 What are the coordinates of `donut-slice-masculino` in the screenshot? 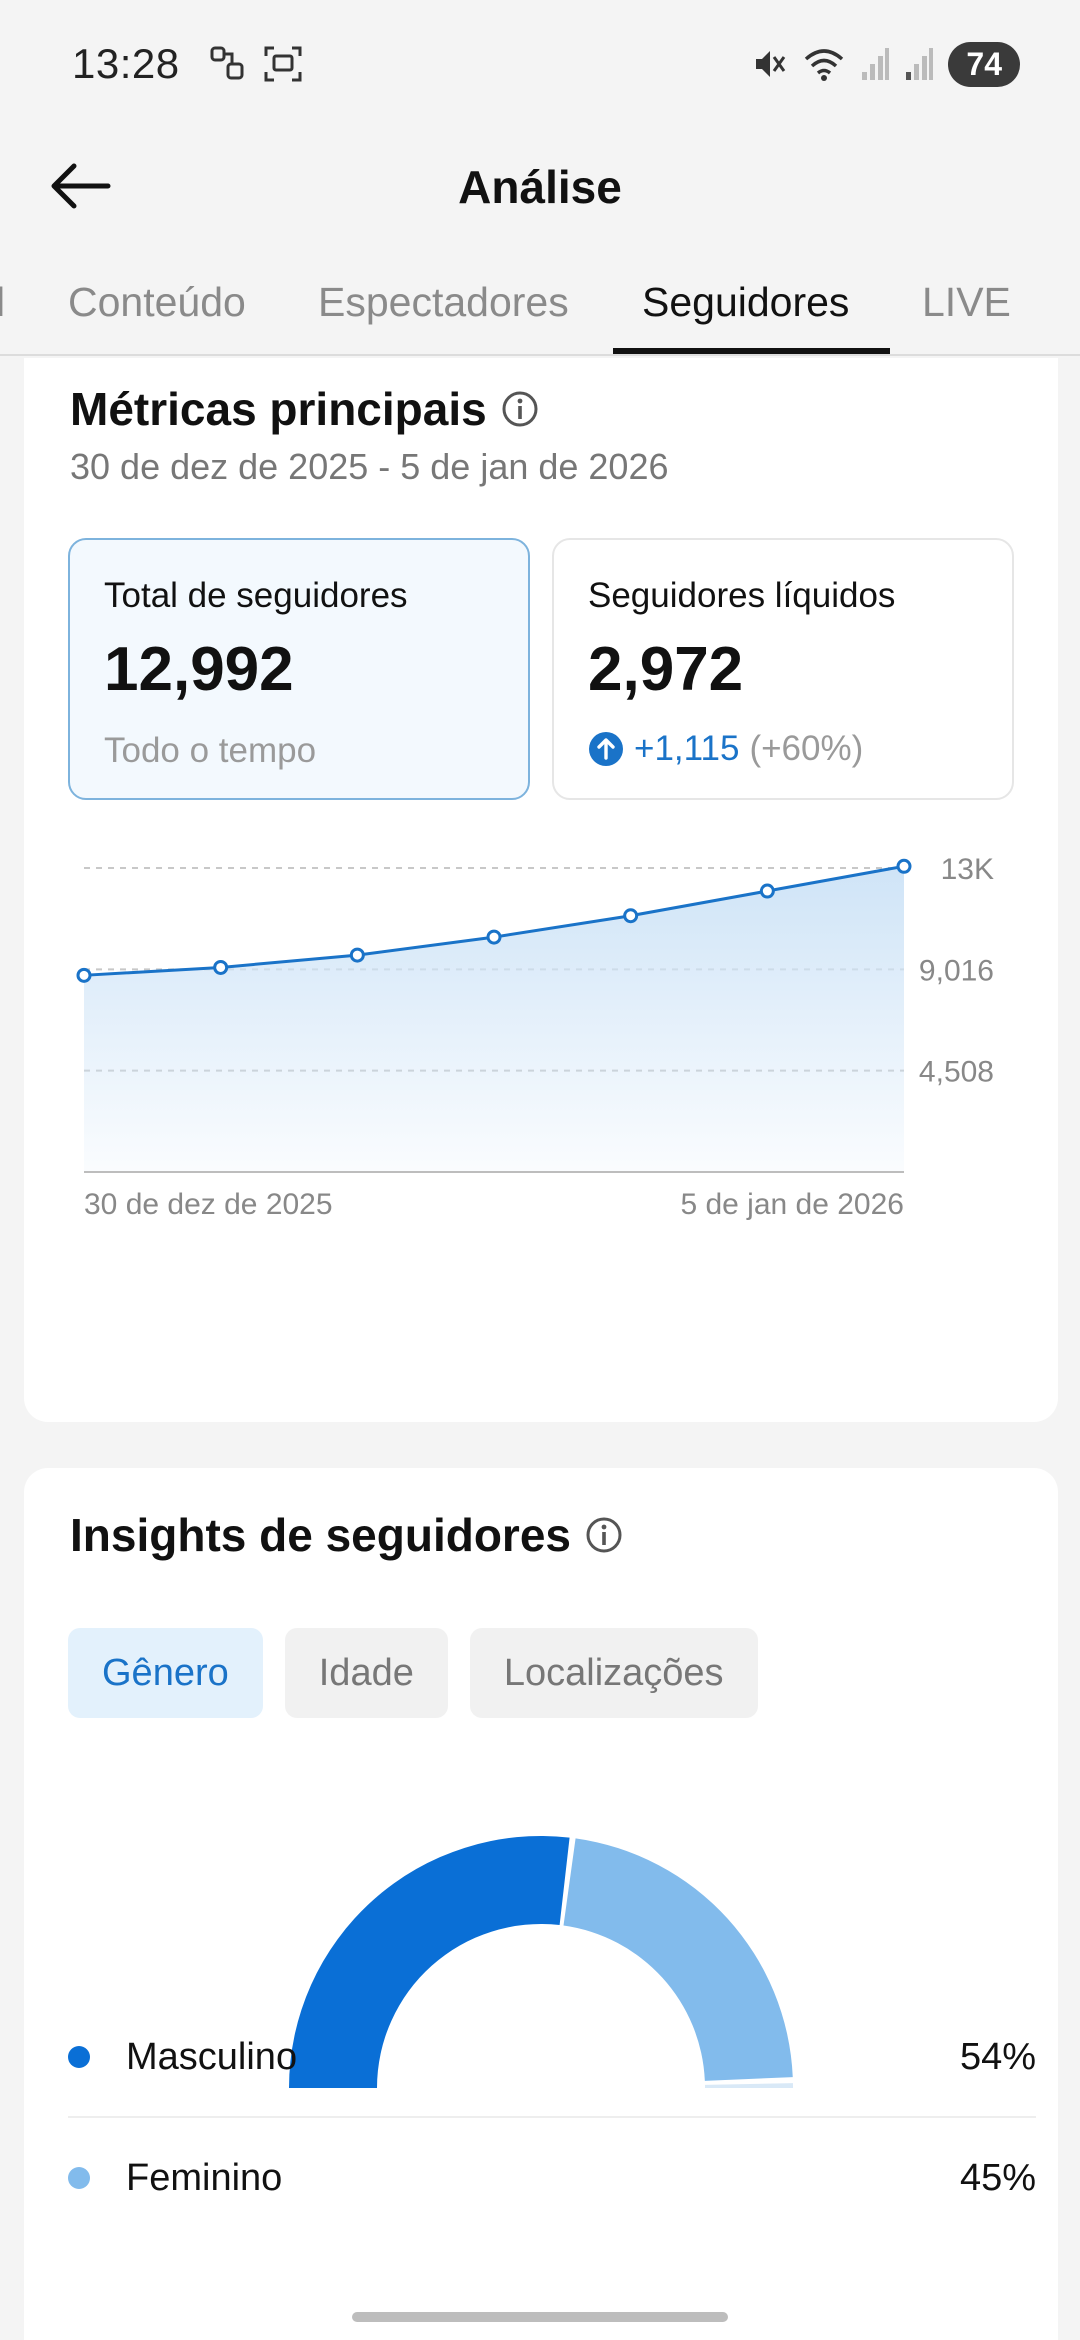 It's located at (429, 1962).